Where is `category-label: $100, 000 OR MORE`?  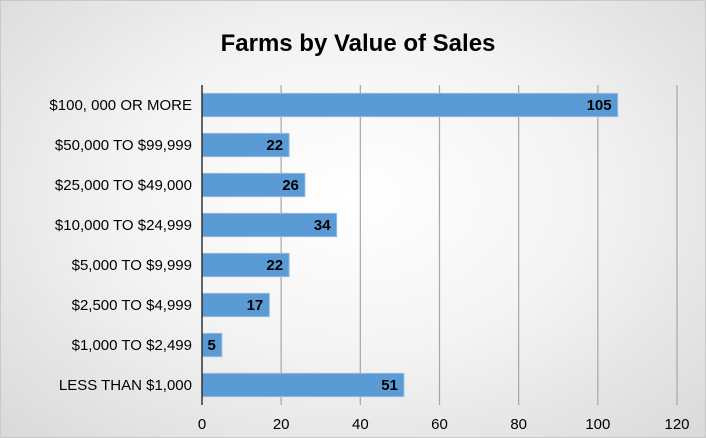 category-label: $100, 000 OR MORE is located at coordinates (120, 105).